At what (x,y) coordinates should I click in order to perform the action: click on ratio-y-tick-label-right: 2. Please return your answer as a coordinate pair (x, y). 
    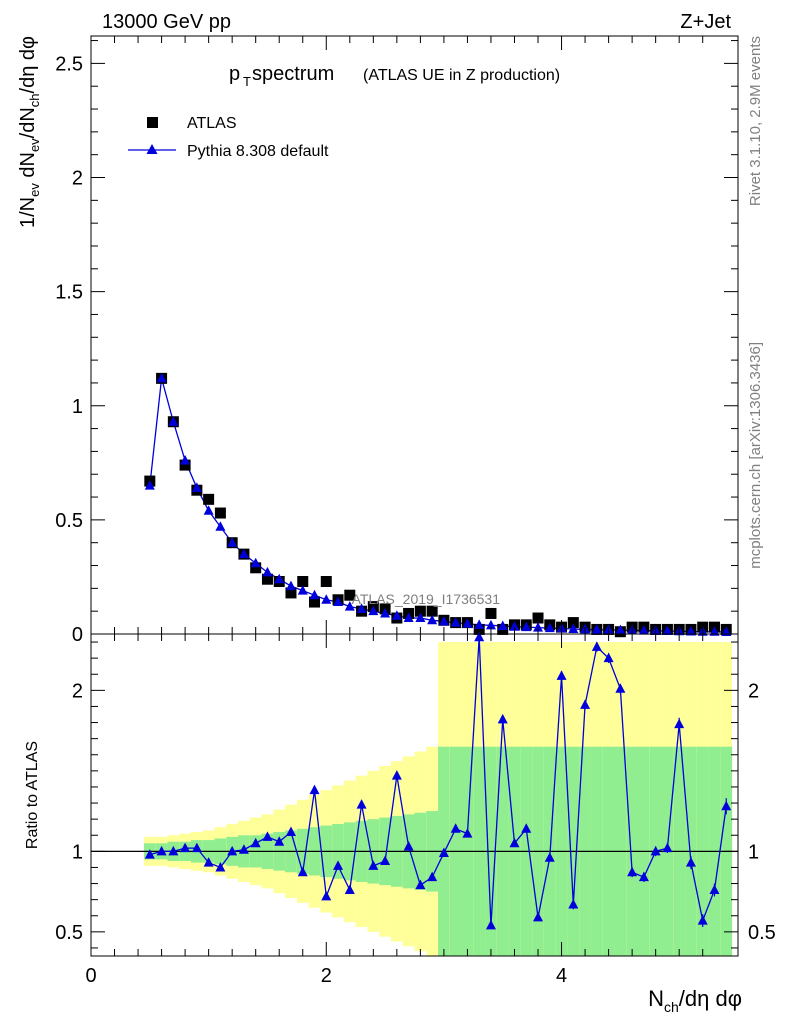
    Looking at the image, I should click on (753, 691).